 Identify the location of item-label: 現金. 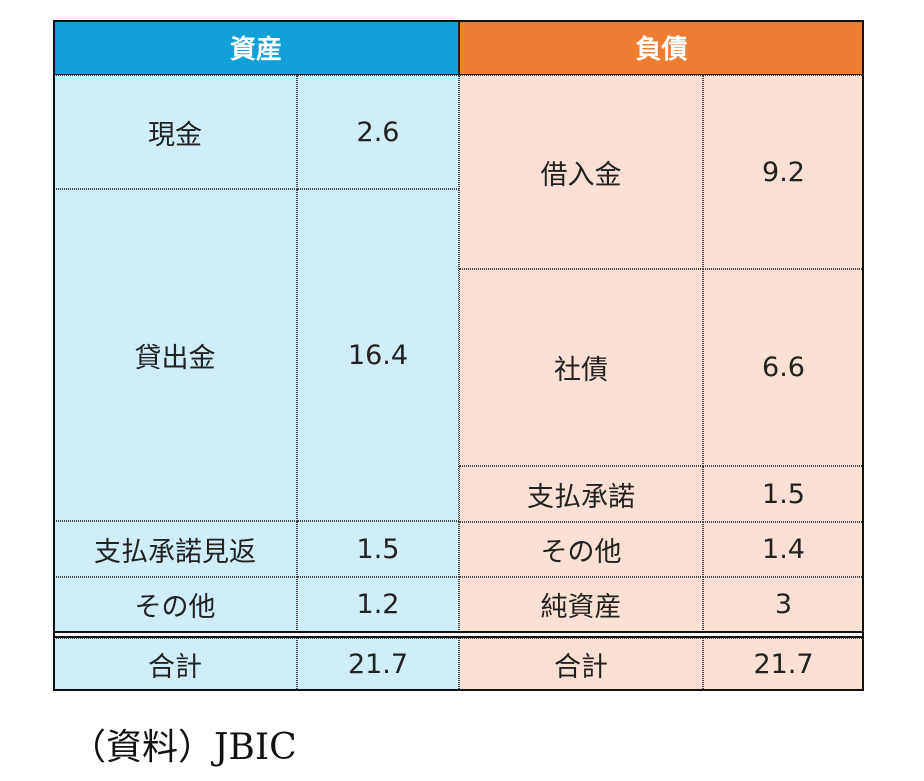
(175, 132).